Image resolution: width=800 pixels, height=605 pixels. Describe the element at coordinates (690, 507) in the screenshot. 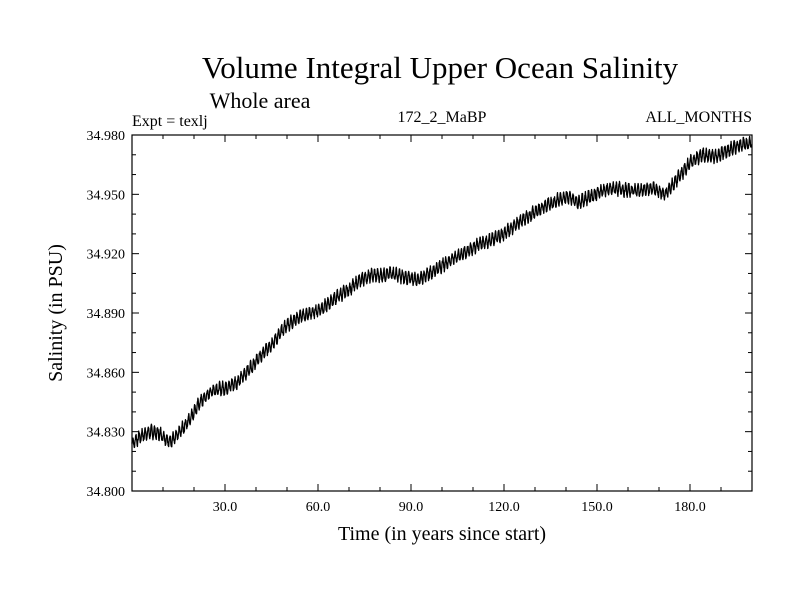

I see `x-tick-label: 180.0` at that location.